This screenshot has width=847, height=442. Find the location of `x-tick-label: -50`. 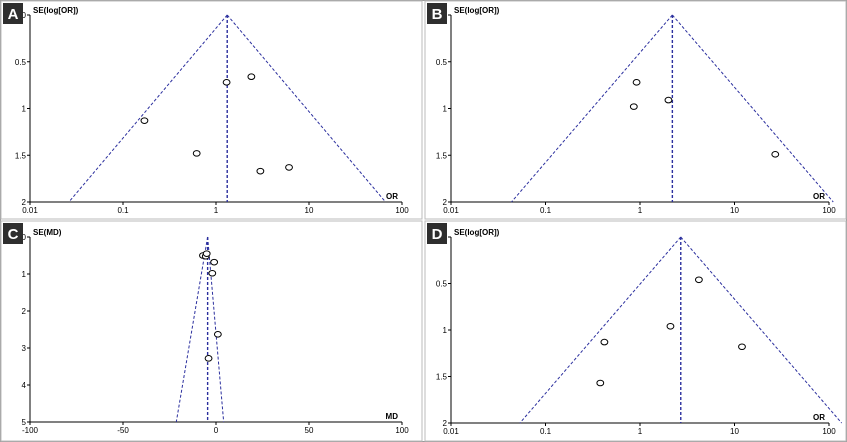

x-tick-label: -50 is located at coordinates (123, 430).